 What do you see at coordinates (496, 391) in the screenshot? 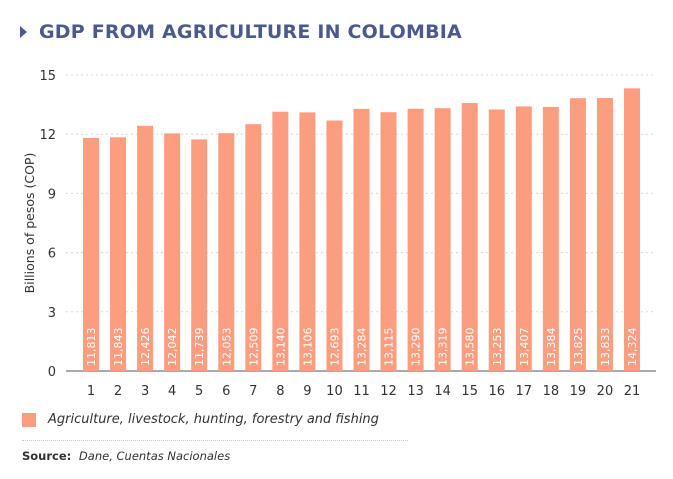
I see `x-tick-label: 16` at bounding box center [496, 391].